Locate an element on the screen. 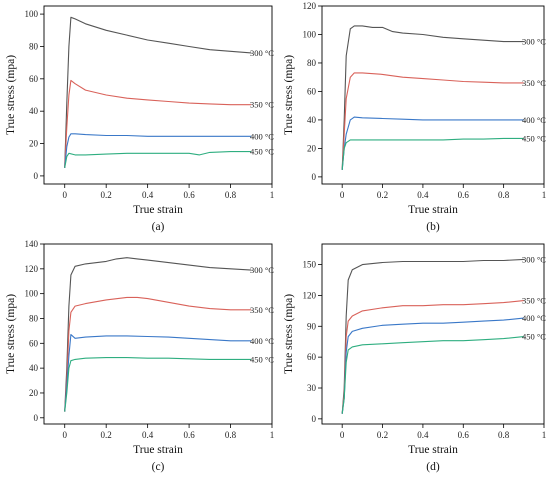  panel-label: (c) is located at coordinates (158, 467).